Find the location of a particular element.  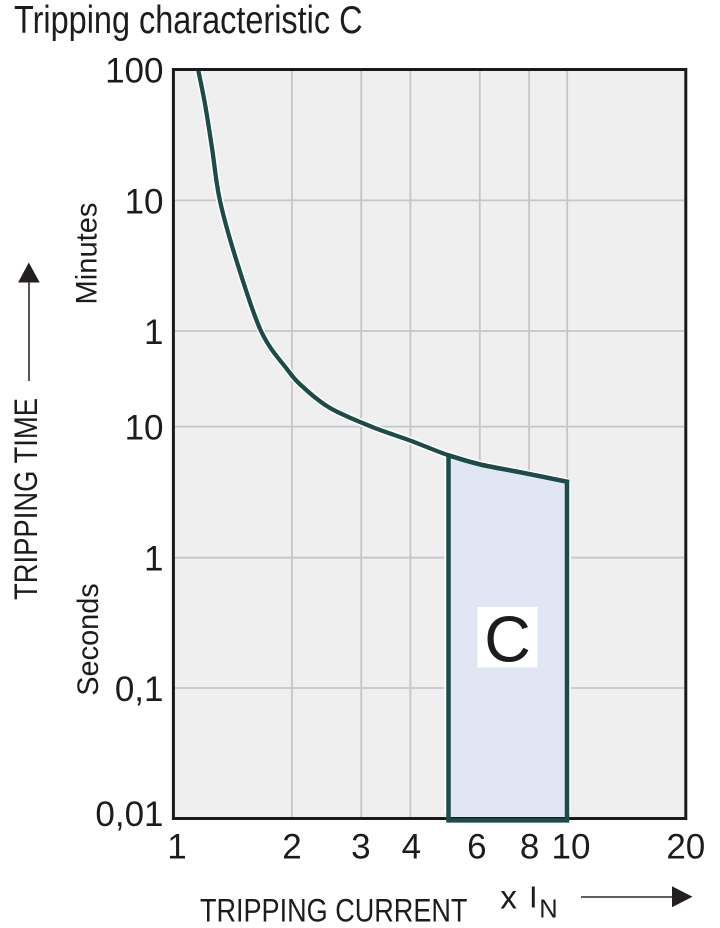

svg-text: 4 is located at coordinates (411, 846).